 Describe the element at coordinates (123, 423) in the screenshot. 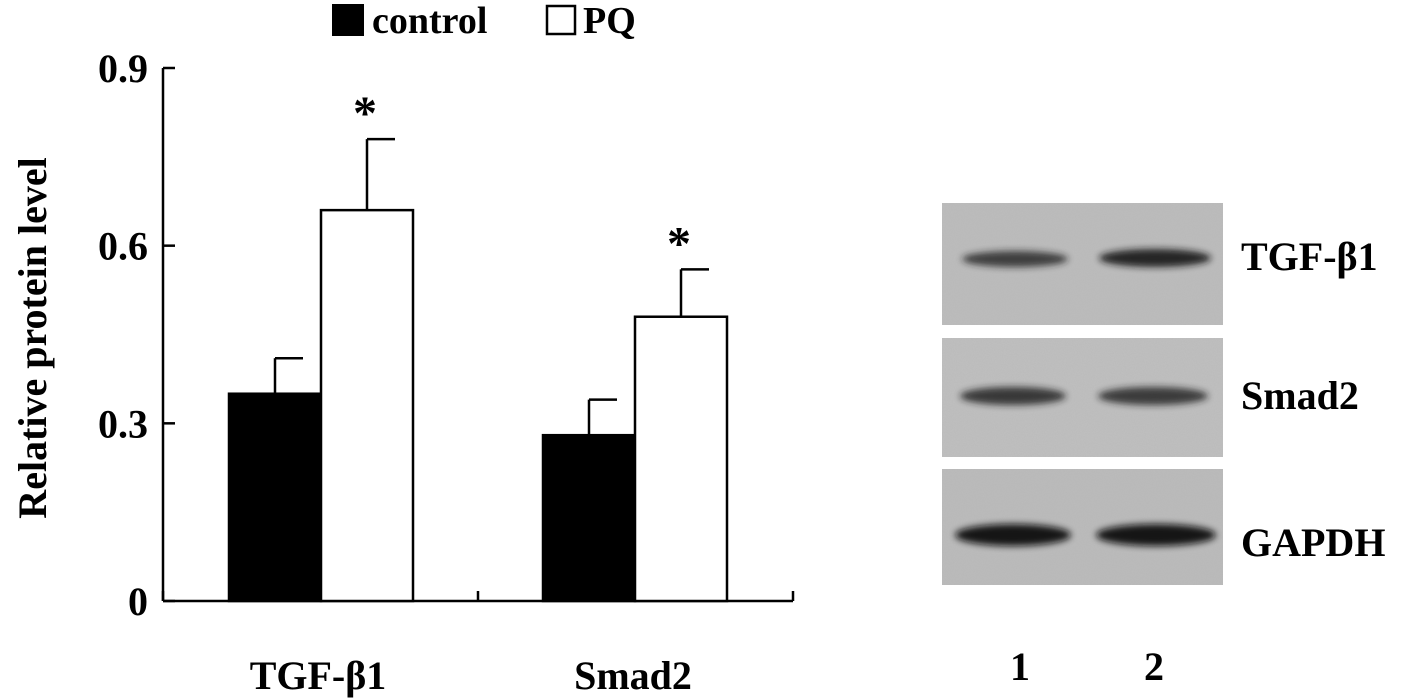

I see `y-tick-label: 0.3` at that location.